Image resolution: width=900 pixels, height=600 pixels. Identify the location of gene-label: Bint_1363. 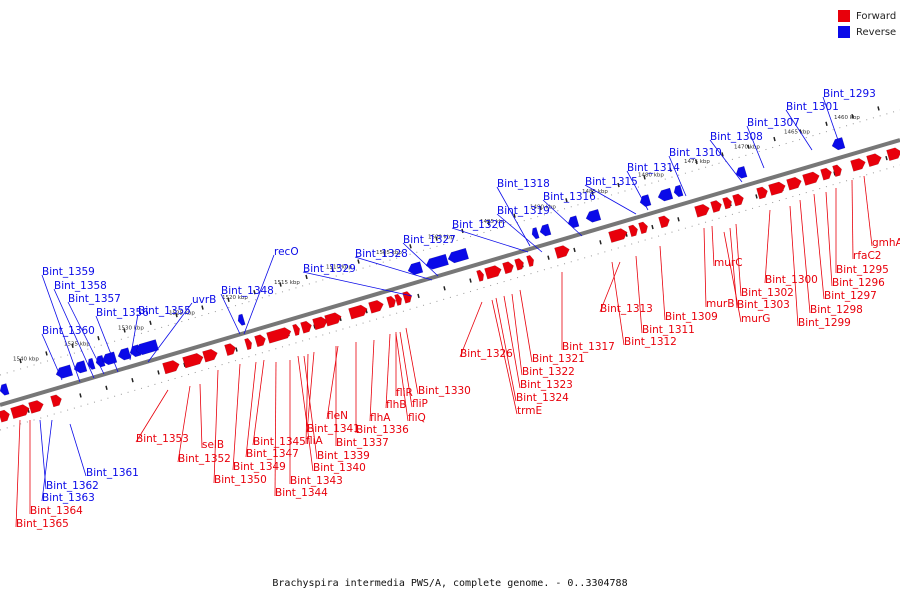
(68, 498).